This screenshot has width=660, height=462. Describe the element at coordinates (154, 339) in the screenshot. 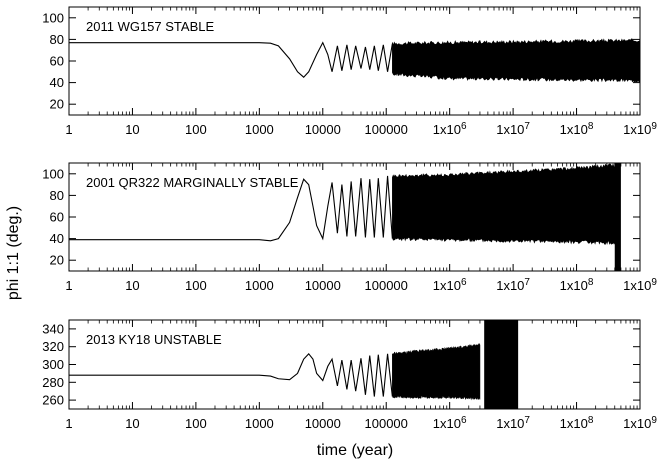

I see `panel-title: 2013 KY18 UNSTABLE` at that location.